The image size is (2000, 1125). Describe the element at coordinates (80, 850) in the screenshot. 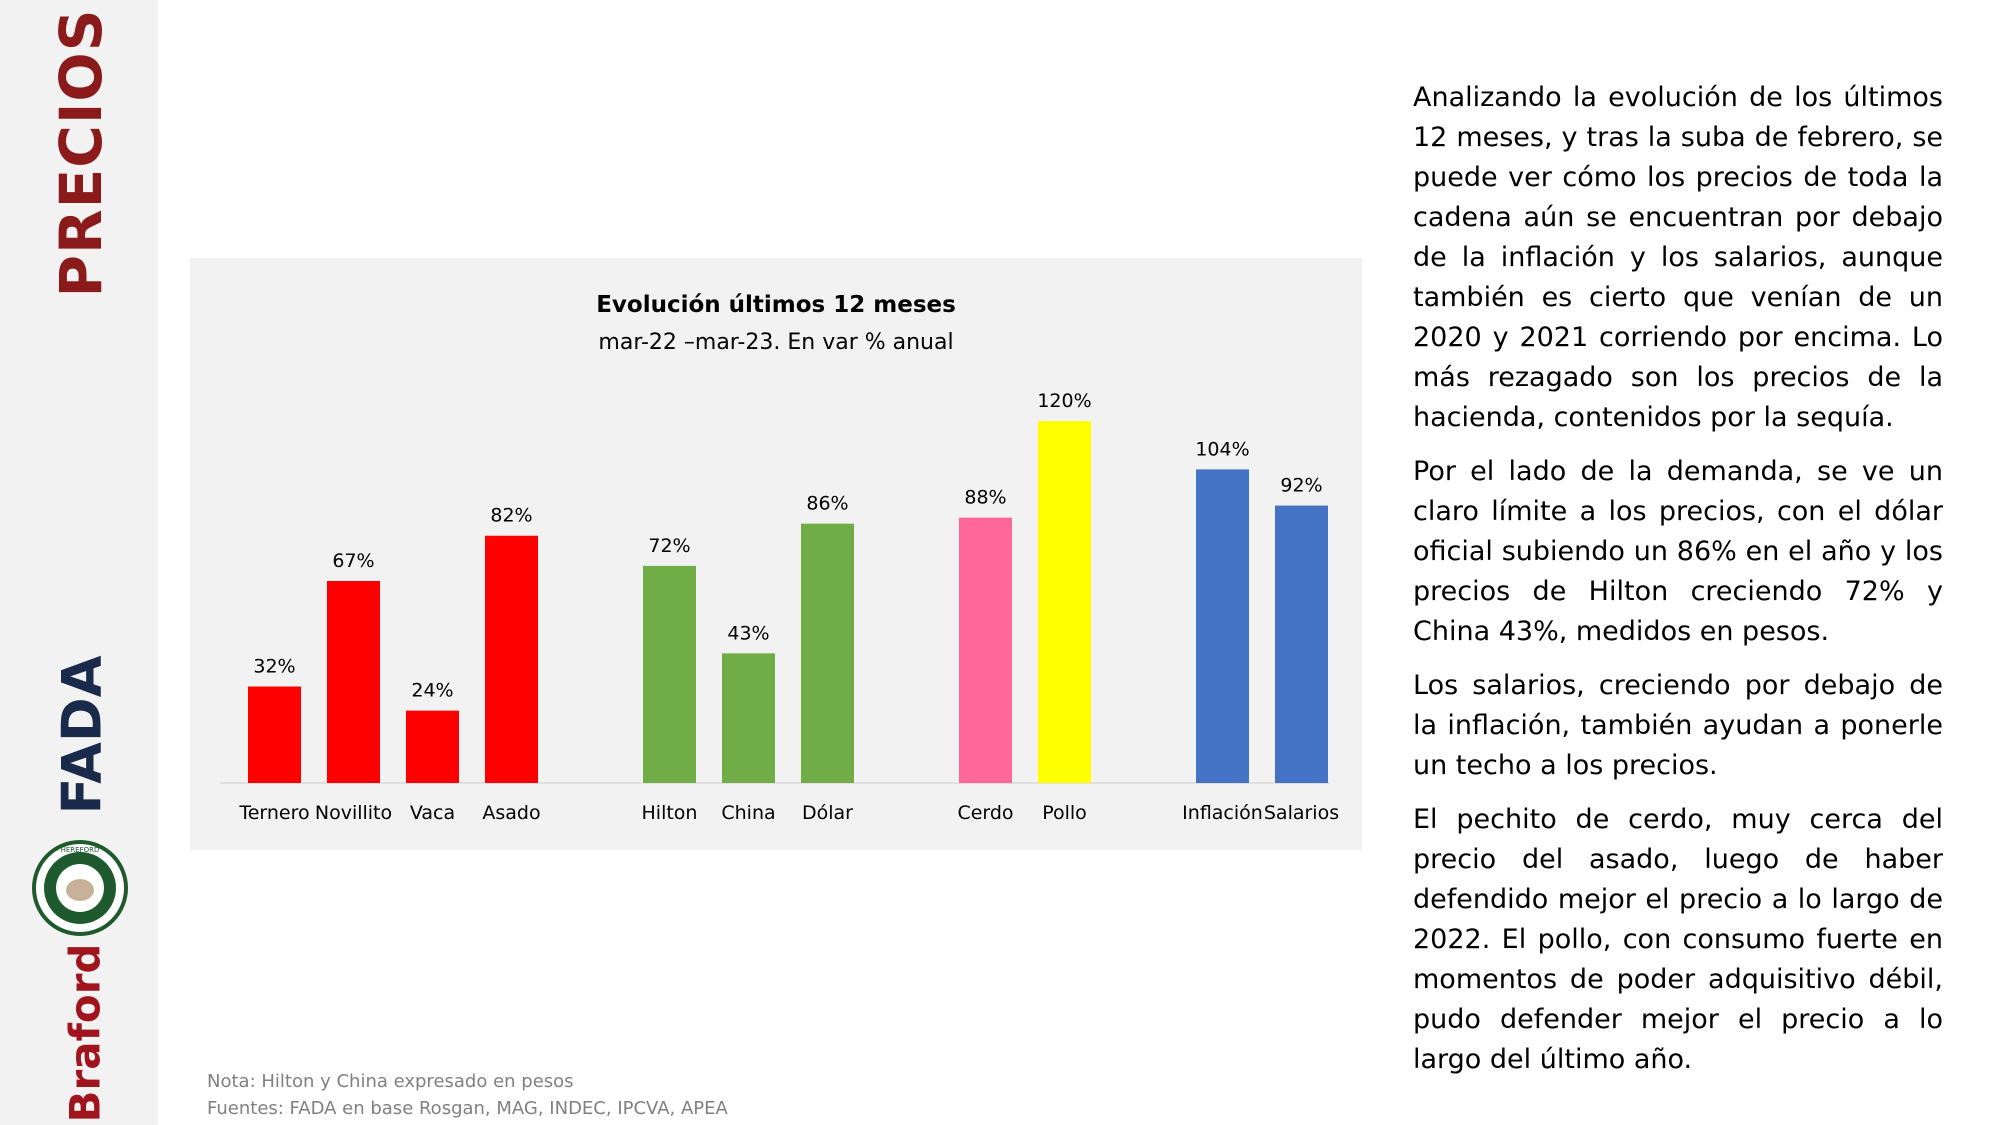

I see `hereford-logo-text: HEREFORD` at that location.